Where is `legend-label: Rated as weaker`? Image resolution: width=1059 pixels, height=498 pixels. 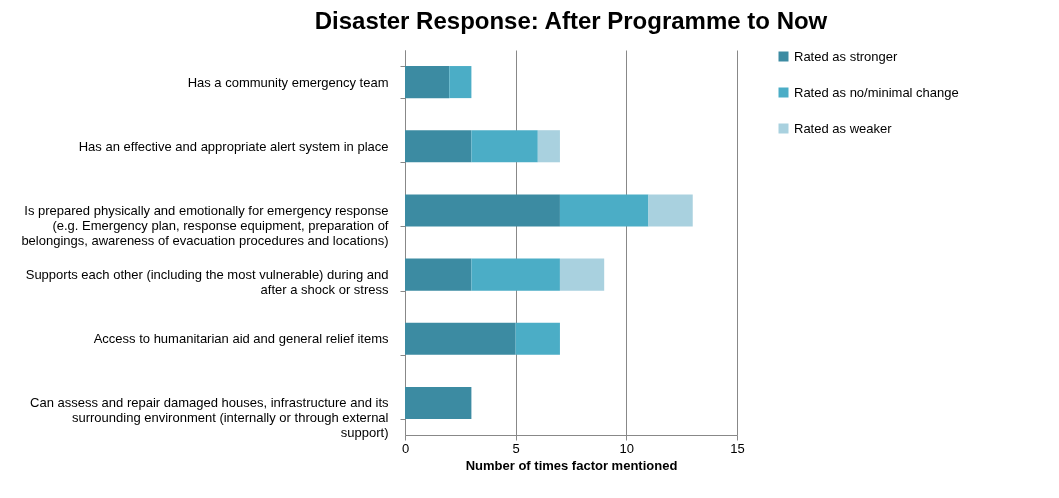
legend-label: Rated as weaker is located at coordinates (843, 128).